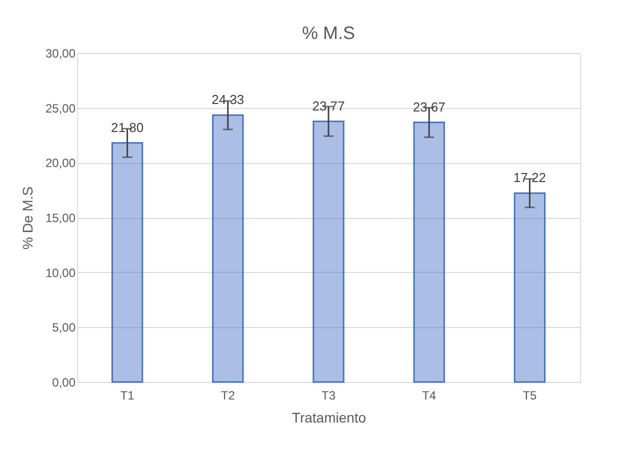 Image resolution: width=627 pixels, height=451 pixels. What do you see at coordinates (429, 106) in the screenshot?
I see `data-label: 23,67` at bounding box center [429, 106].